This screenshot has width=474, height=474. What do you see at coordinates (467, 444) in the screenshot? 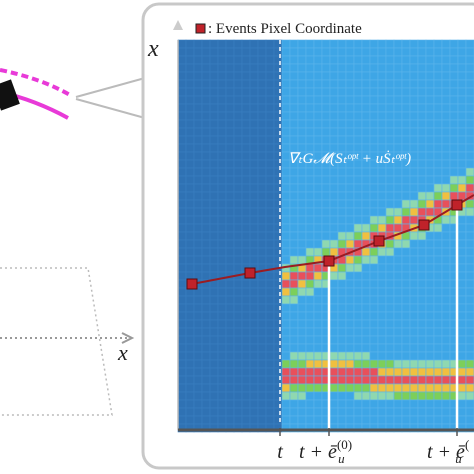
I see `time-label-sup: (` at bounding box center [467, 444].